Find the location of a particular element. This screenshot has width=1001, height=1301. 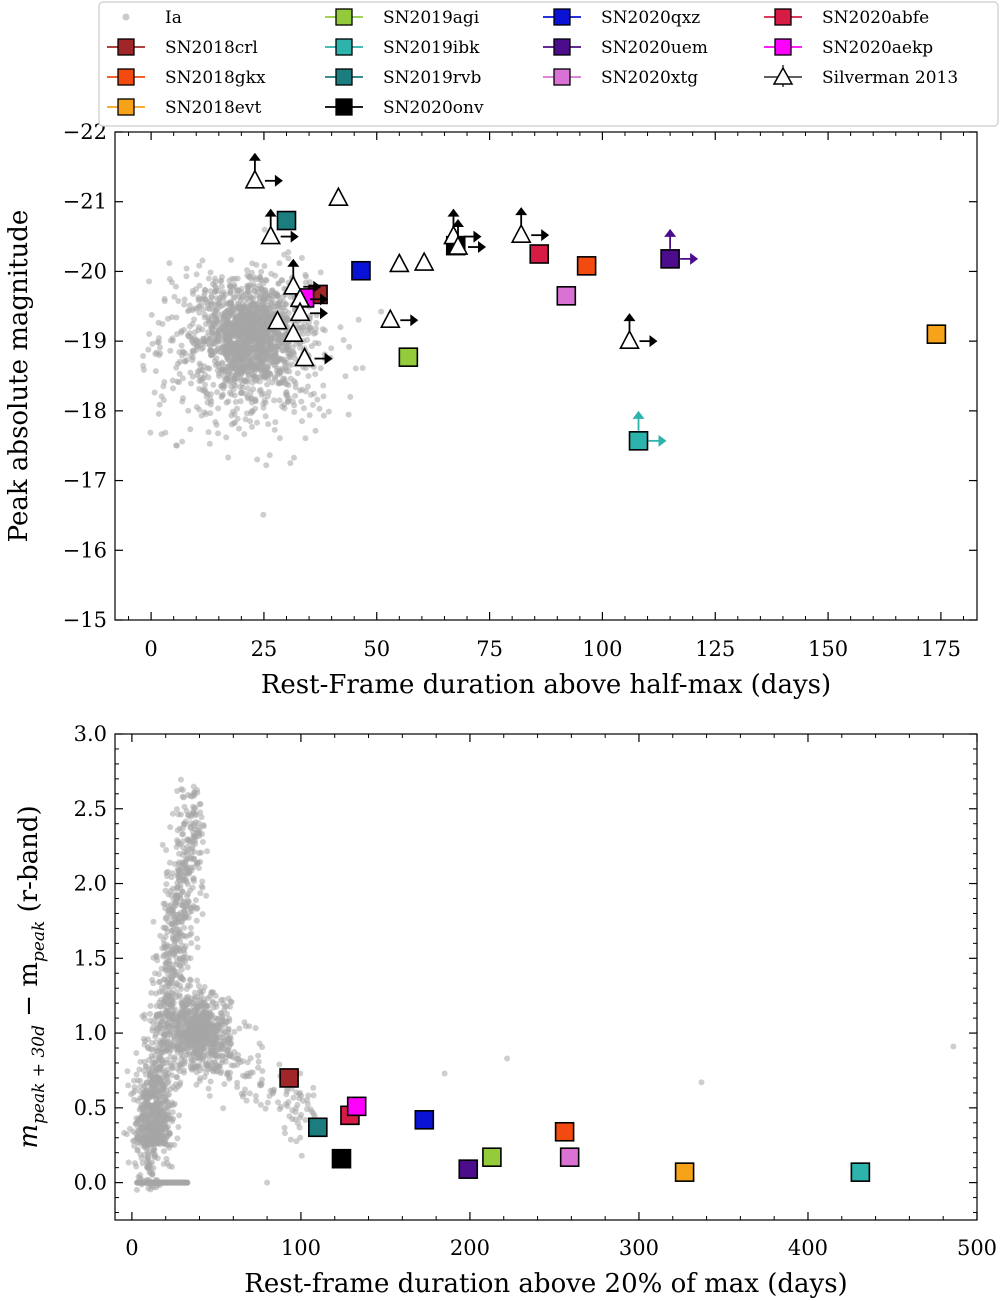

sn2020abfe-point is located at coordinates (539, 254).